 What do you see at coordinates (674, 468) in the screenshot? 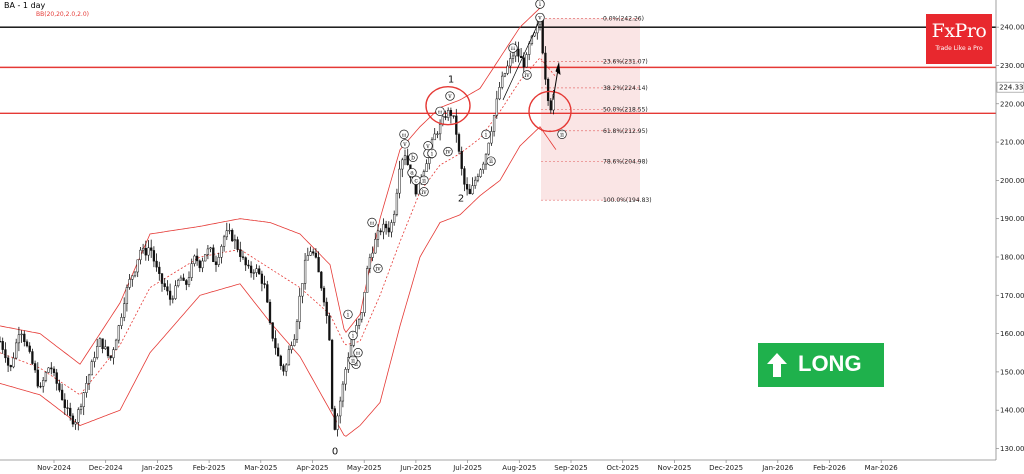
I see `x-tick-label: Nov-2025` at bounding box center [674, 468].